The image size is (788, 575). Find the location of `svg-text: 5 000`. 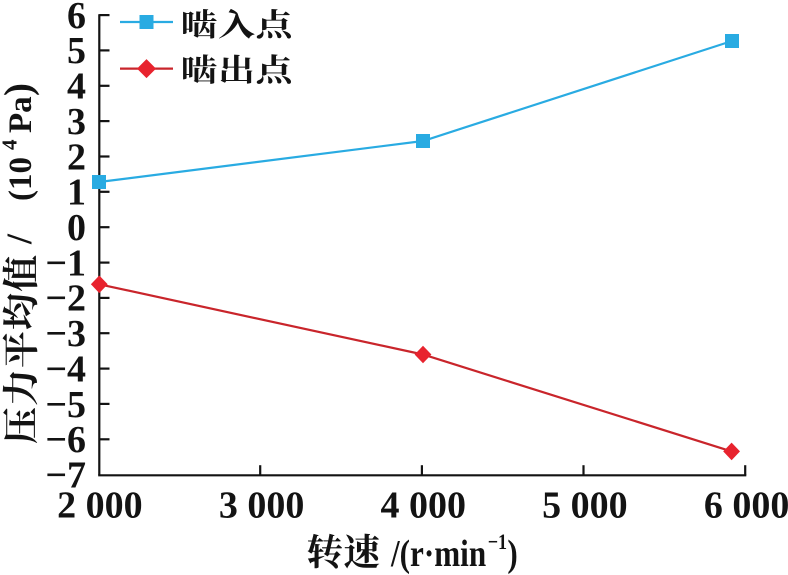

svg-text: 5 000 is located at coordinates (585, 506).